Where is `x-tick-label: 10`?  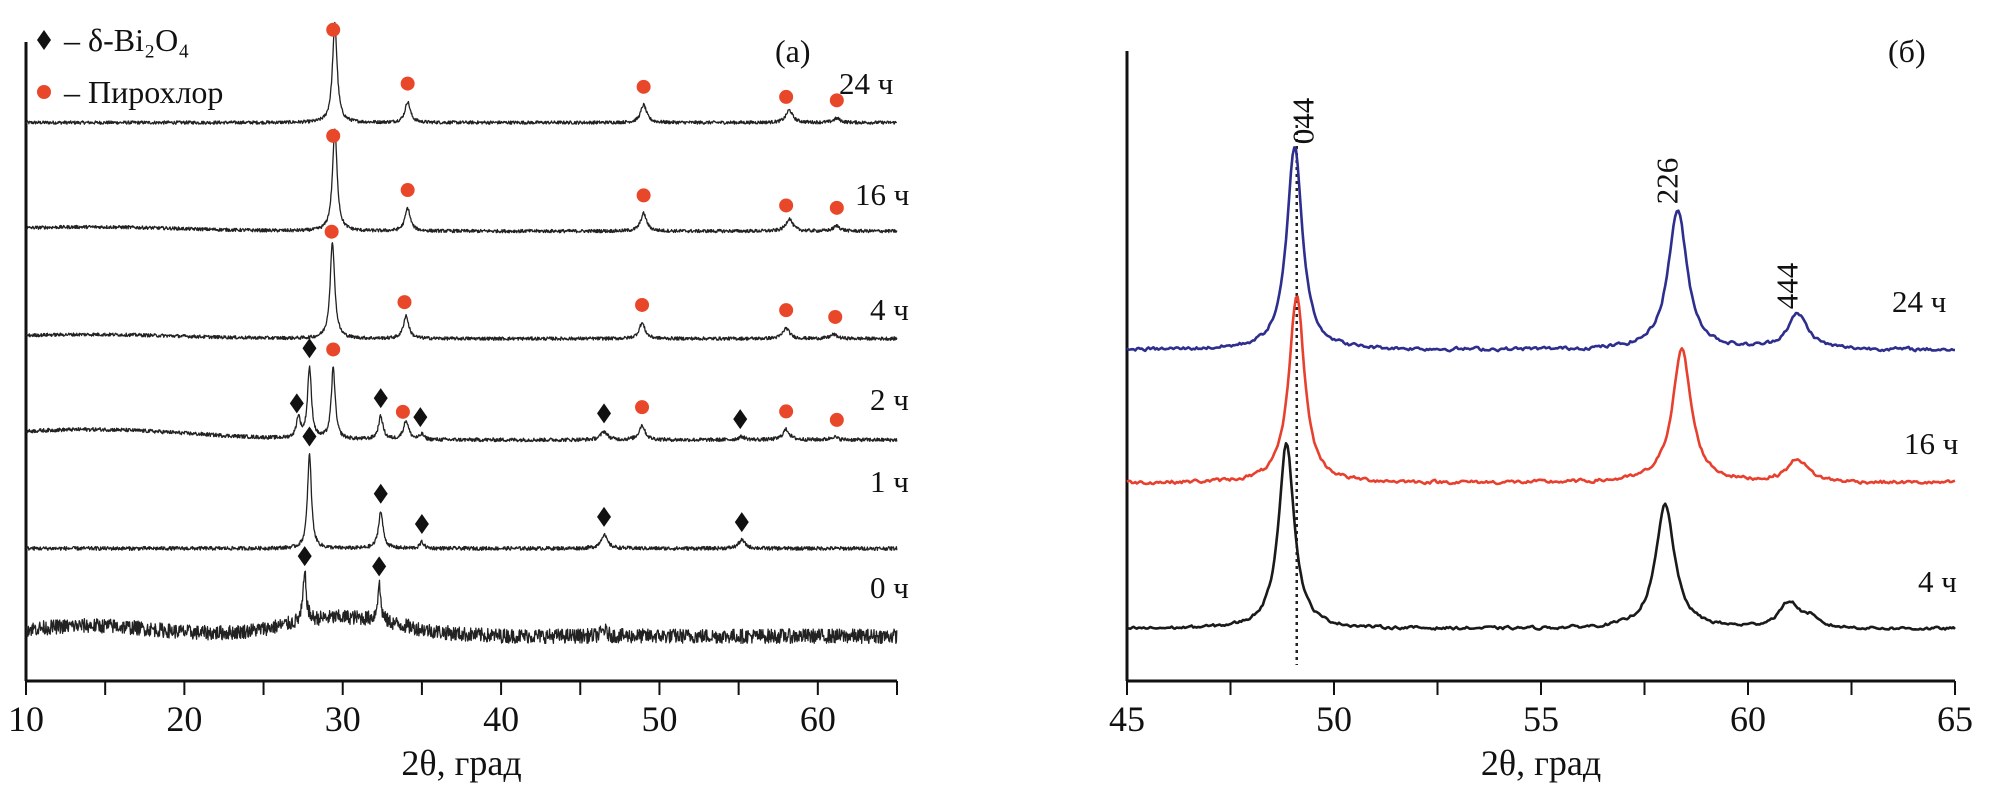
x-tick-label: 10 is located at coordinates (26, 719).